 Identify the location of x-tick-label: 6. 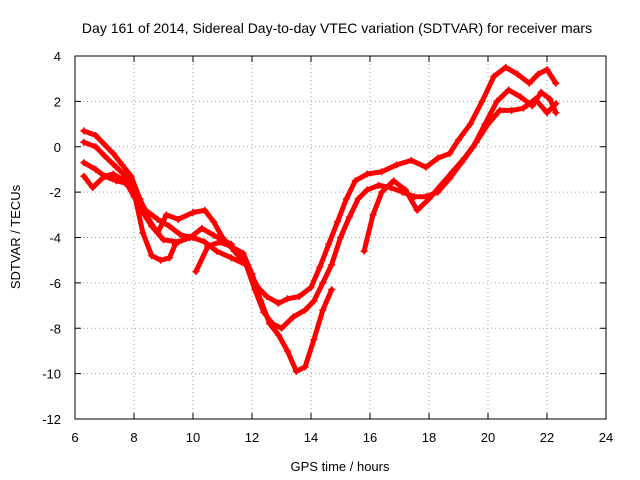
(74, 437).